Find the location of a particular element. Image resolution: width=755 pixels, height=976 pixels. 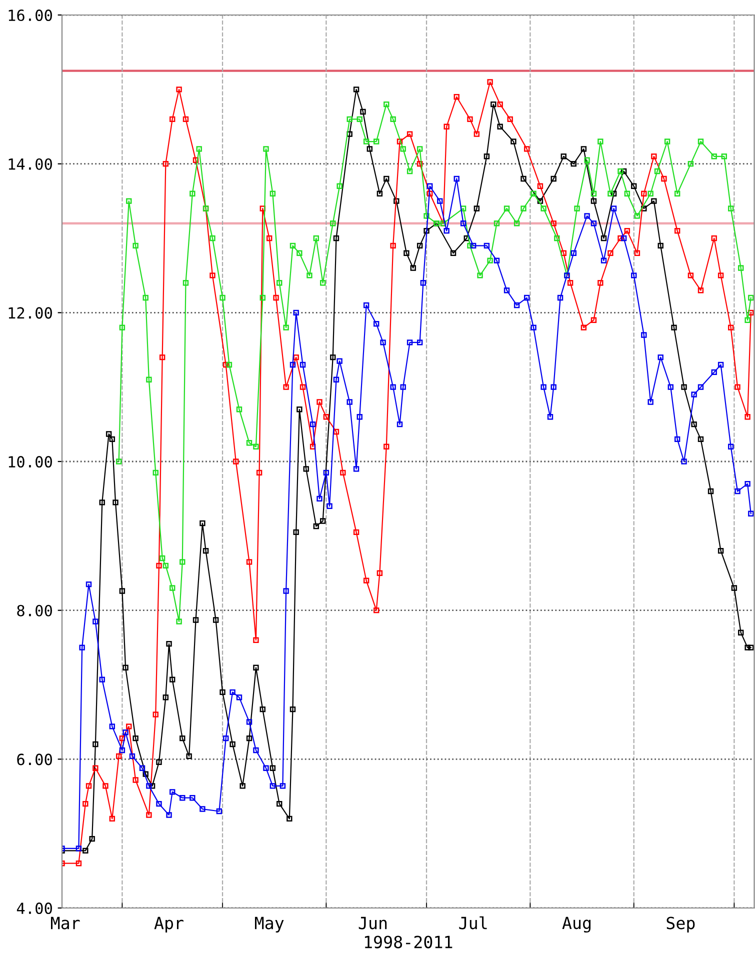

x-tick-label: Jun is located at coordinates (372, 923).